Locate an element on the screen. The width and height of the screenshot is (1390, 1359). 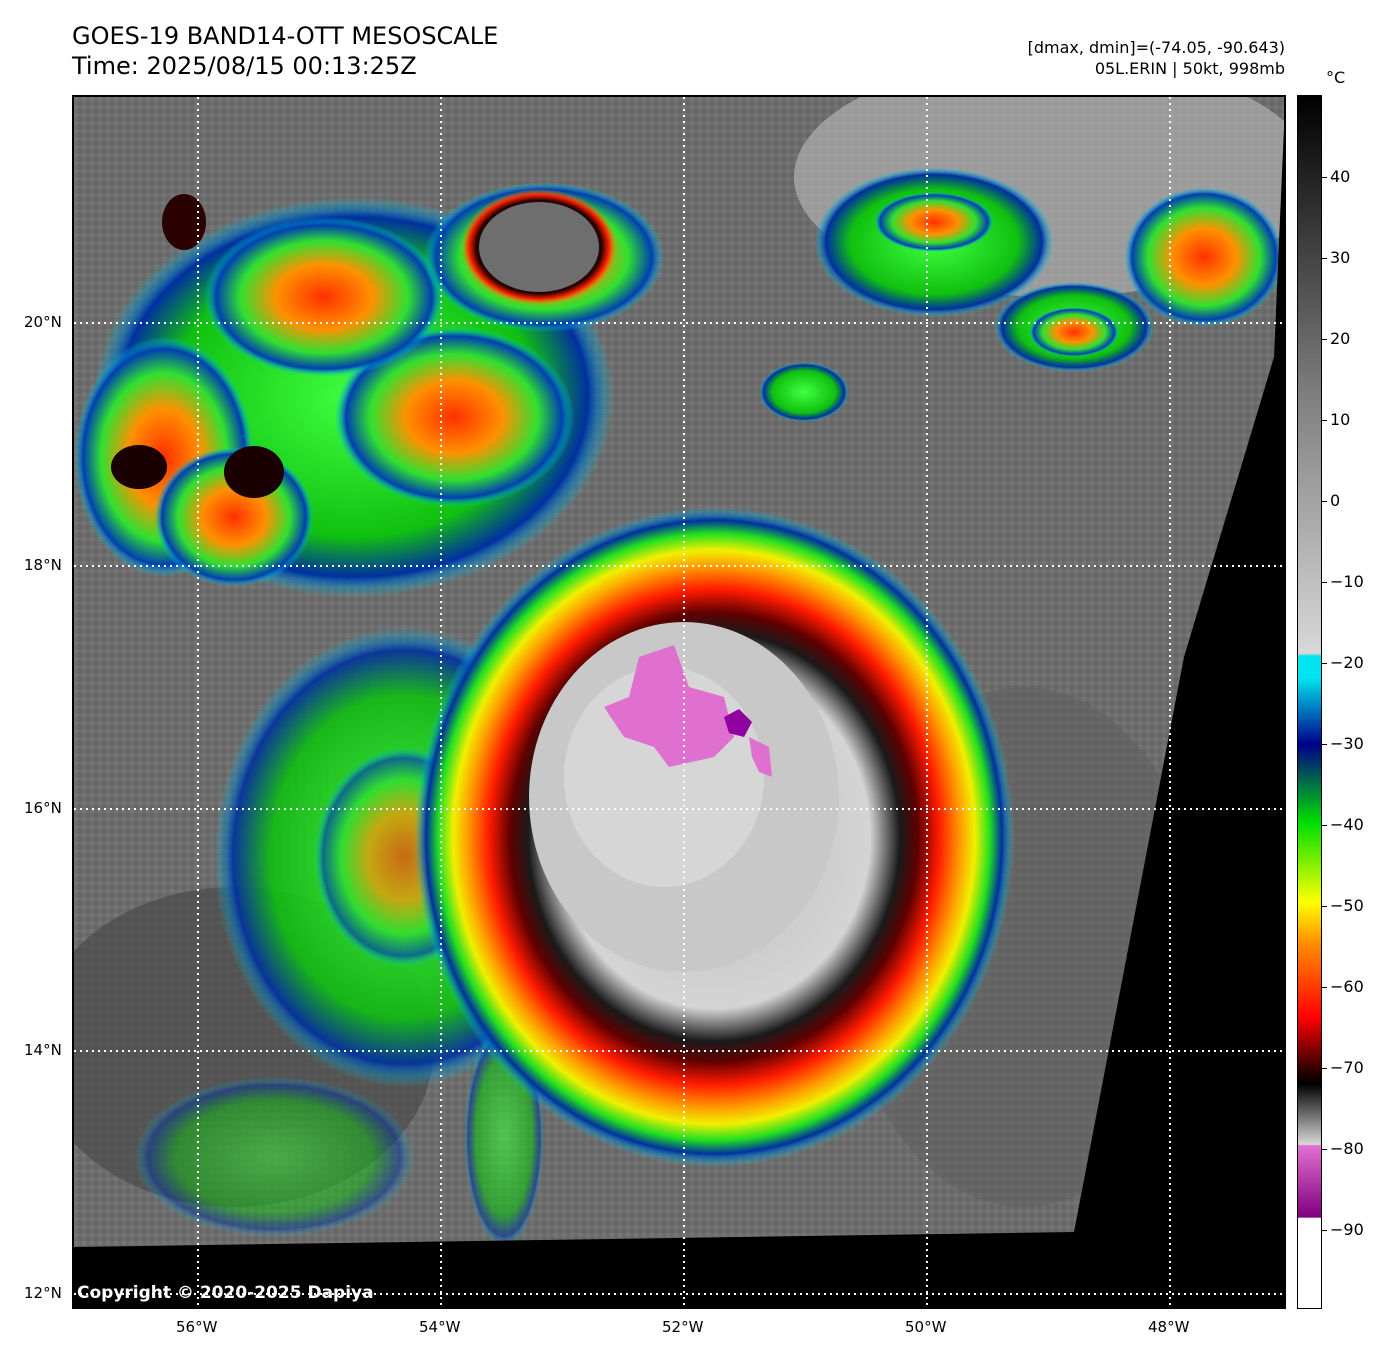
colorbar-tick-label: 40 is located at coordinates (1340, 176).